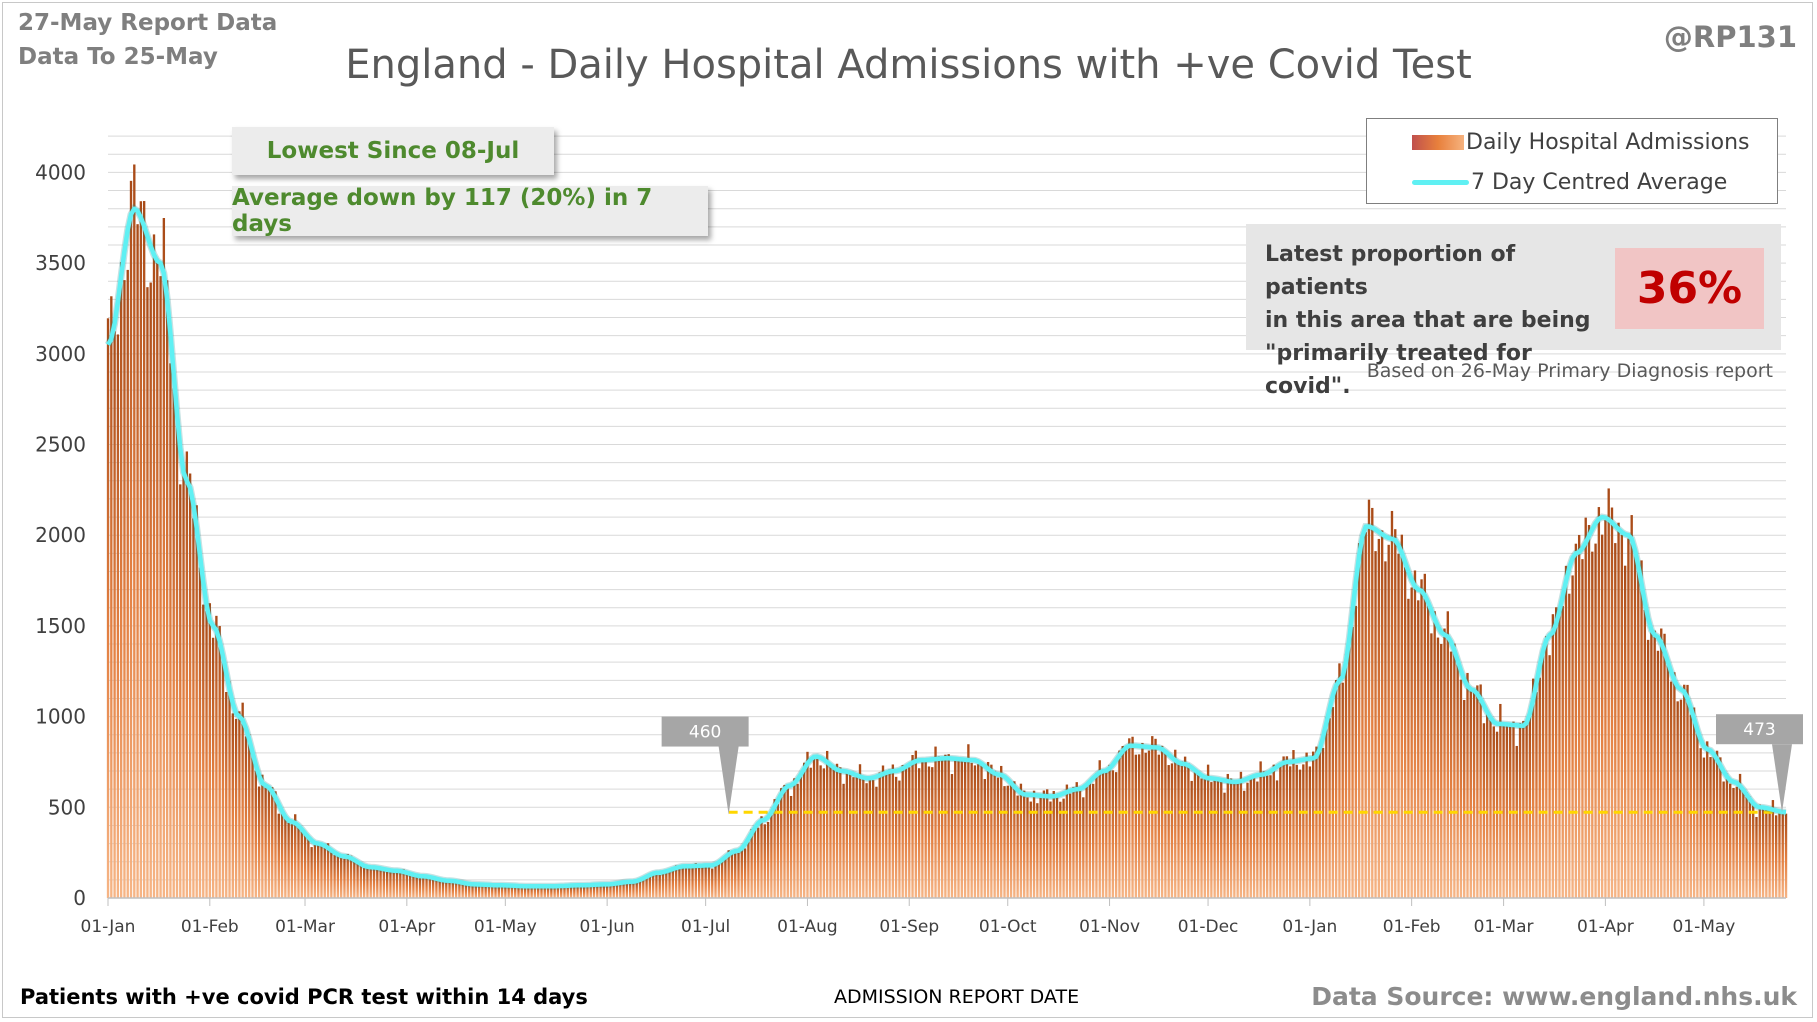 This screenshot has height=1022, width=1817. I want to click on proportion-value: 36%, so click(1689, 288).